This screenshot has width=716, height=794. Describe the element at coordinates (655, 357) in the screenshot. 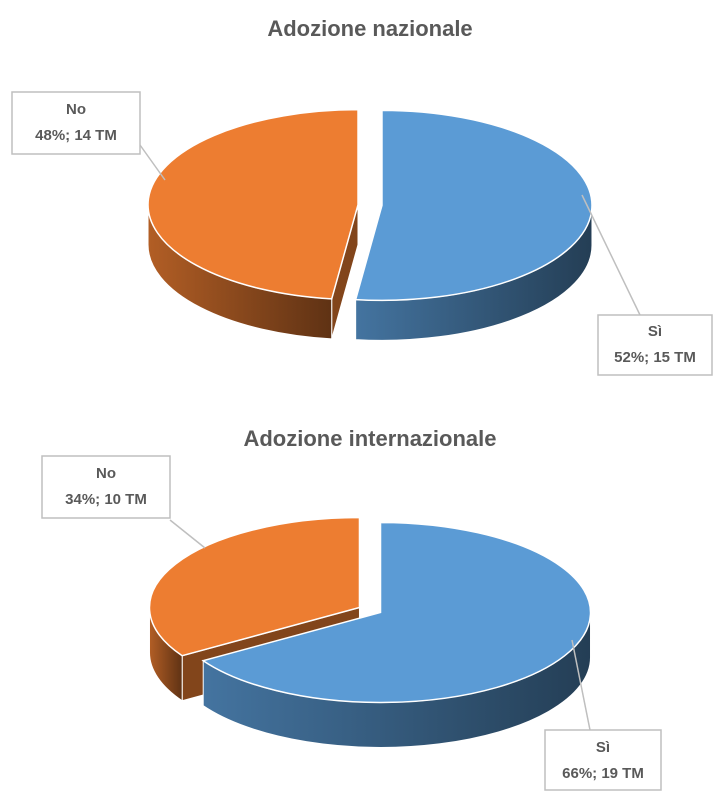

I see `slice-value-label: 52%; 15 TM` at that location.